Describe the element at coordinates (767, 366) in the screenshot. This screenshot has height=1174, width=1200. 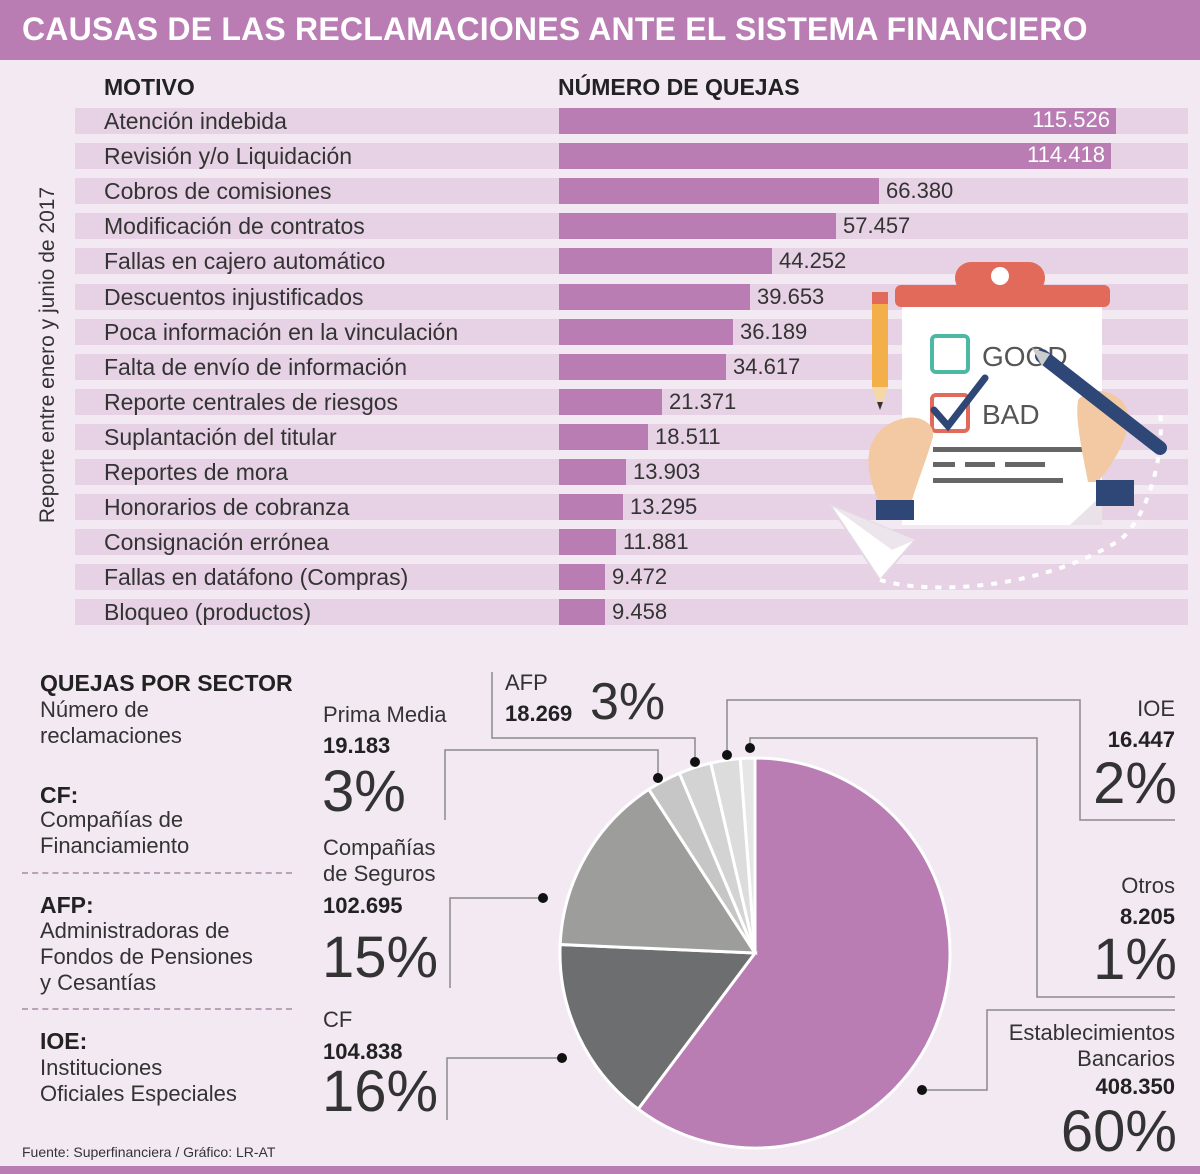
I see `bar-value-label: 34.617` at that location.